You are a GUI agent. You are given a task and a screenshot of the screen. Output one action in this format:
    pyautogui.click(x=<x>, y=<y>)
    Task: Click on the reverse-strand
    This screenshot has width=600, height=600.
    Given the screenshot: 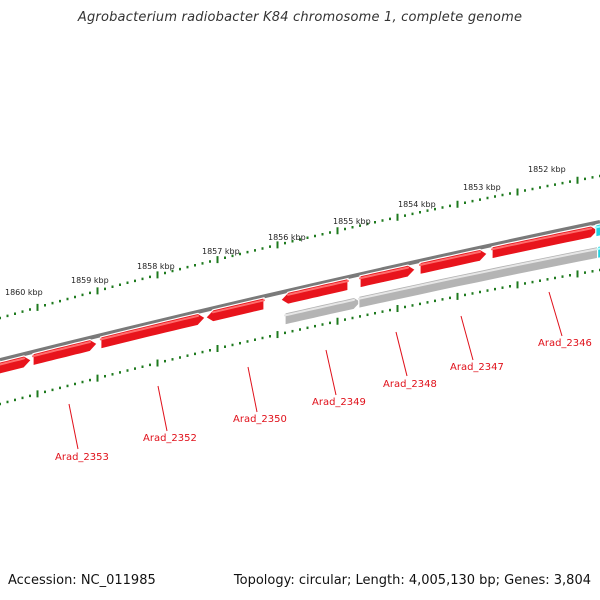 What is the action you would take?
    pyautogui.click(x=442, y=285)
    